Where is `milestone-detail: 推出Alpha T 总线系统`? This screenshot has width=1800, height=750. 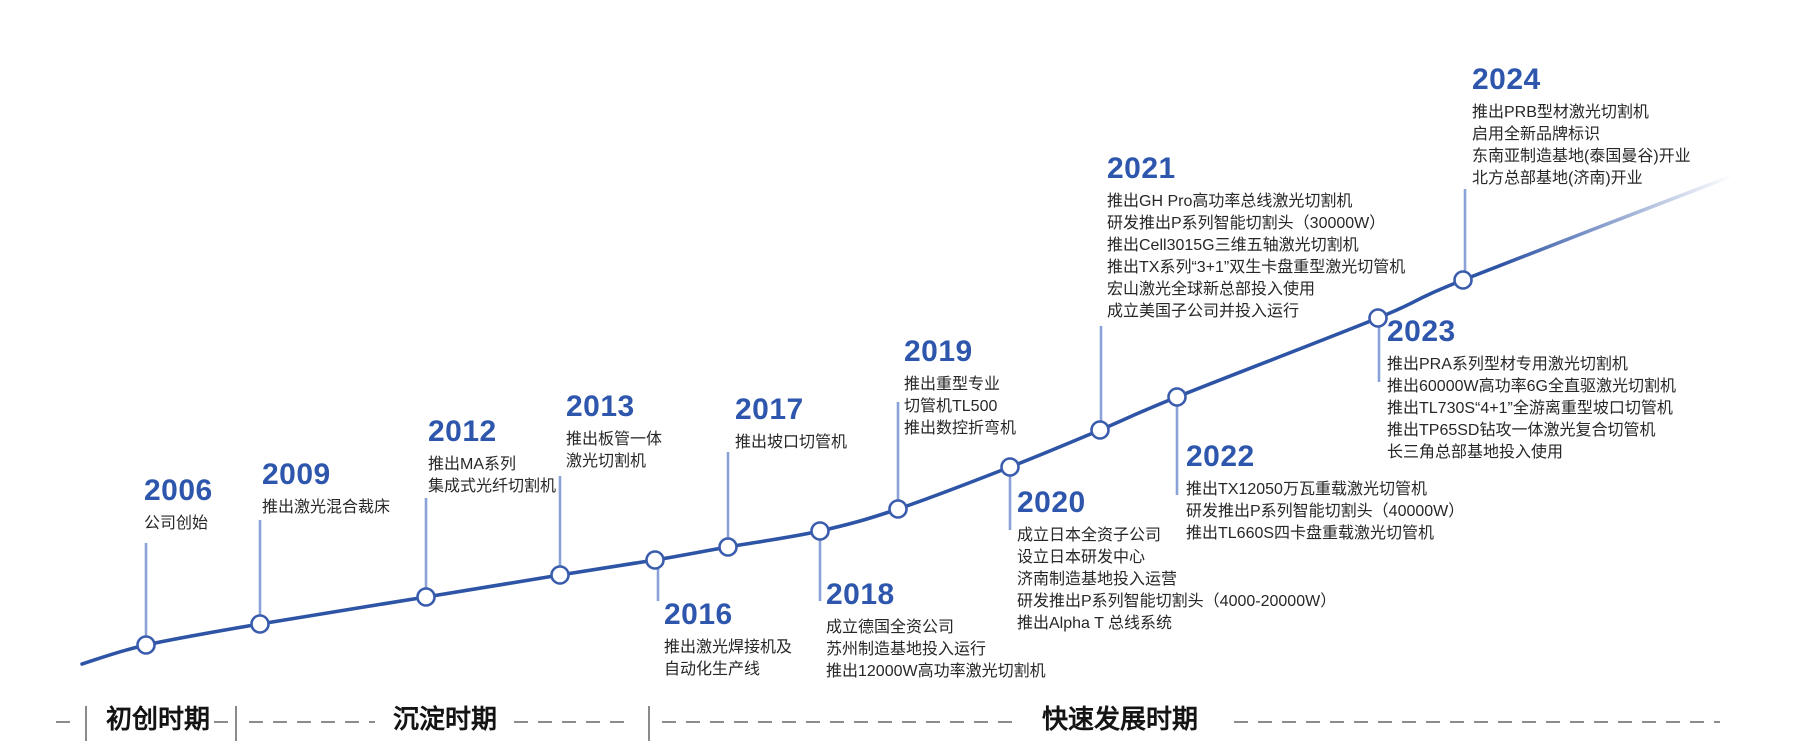
milestone-detail: 推出Alpha T 总线系统 is located at coordinates (1095, 623).